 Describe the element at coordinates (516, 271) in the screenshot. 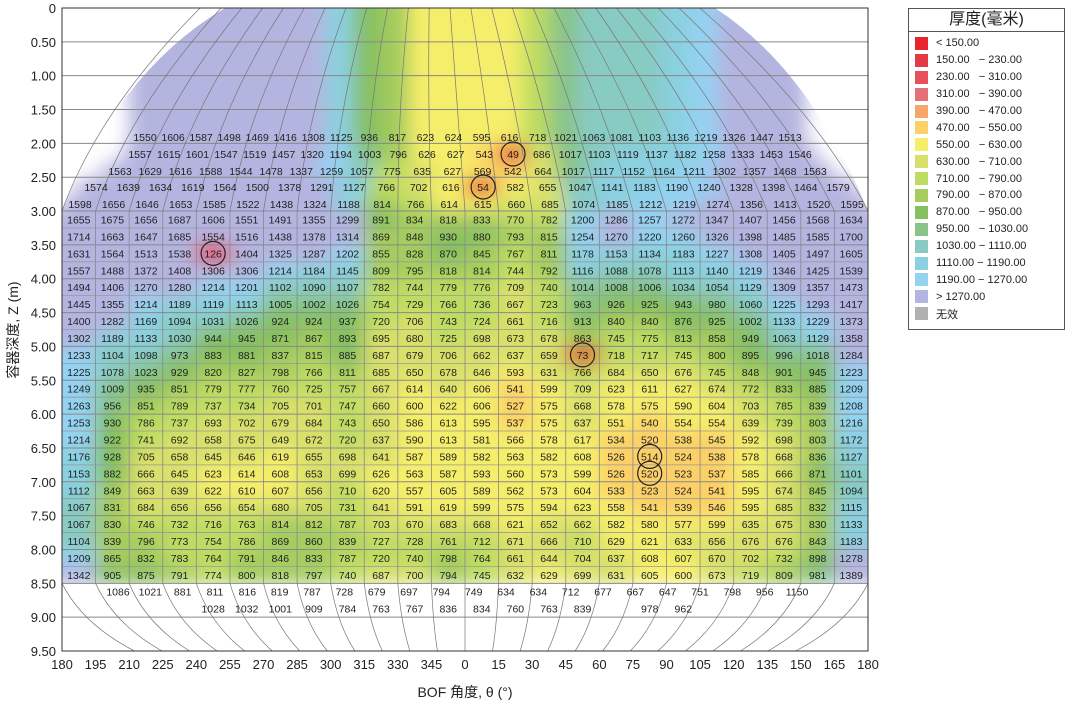

I see `cell-value: 744` at that location.